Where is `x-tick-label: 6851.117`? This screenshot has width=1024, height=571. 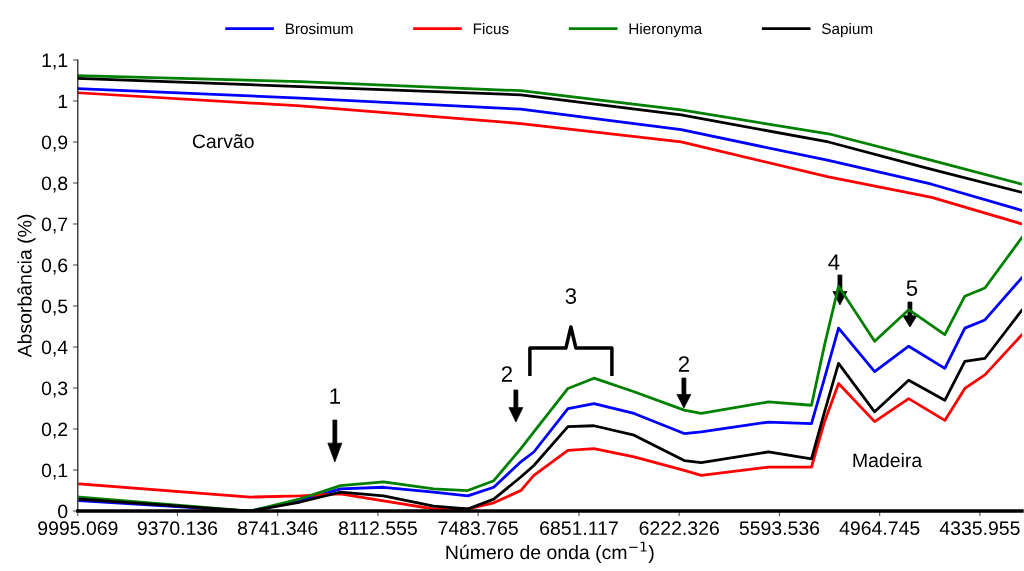 x-tick-label: 6851.117 is located at coordinates (579, 528).